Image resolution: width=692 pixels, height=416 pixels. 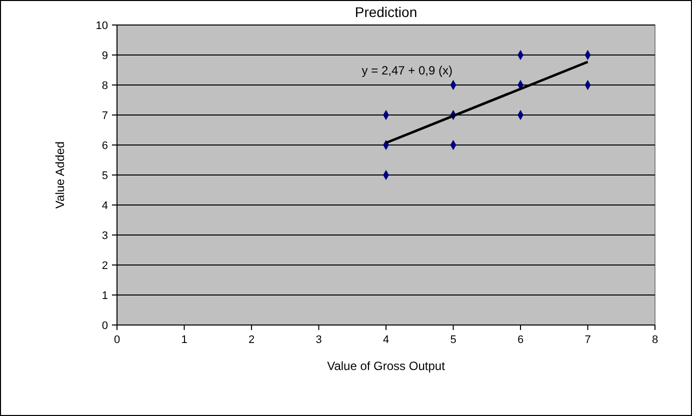 What do you see at coordinates (60, 175) in the screenshot?
I see `y-axis-title: Value Added` at bounding box center [60, 175].